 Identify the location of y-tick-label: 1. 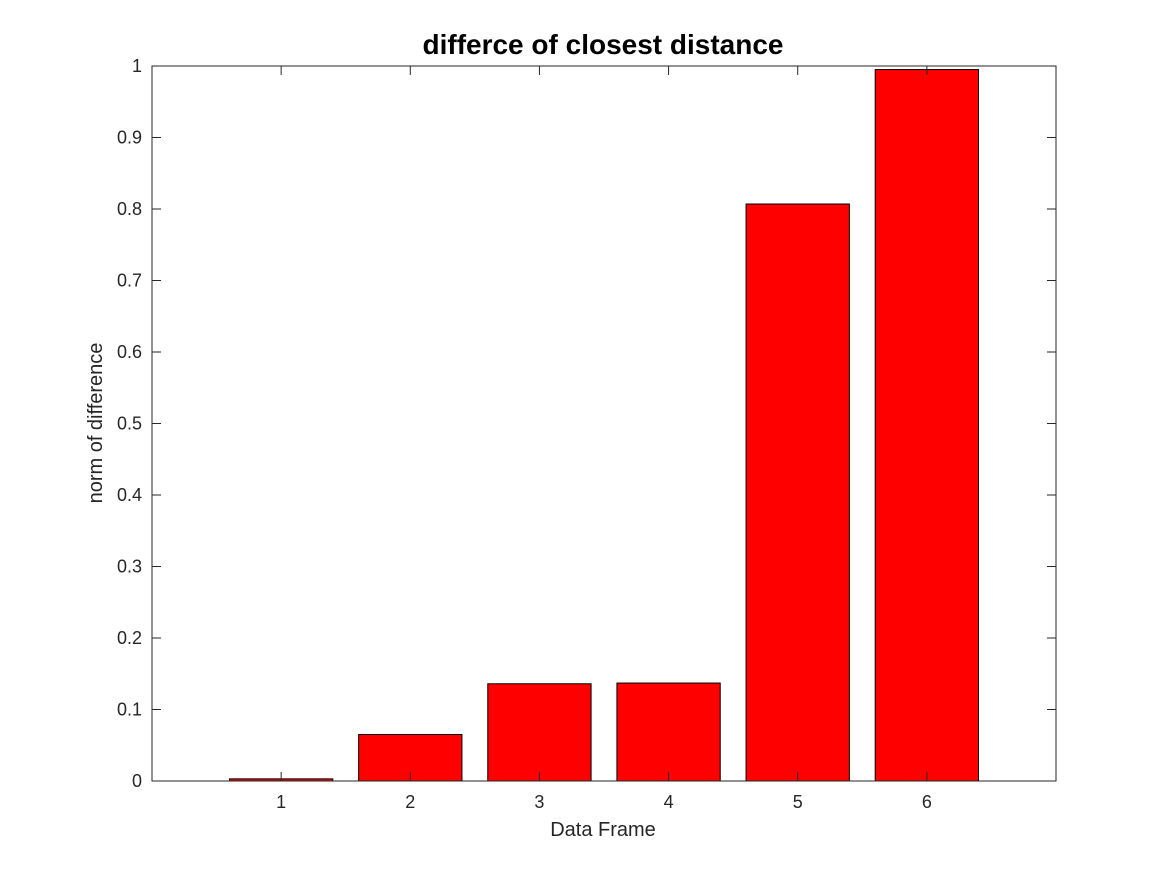
(137, 66).